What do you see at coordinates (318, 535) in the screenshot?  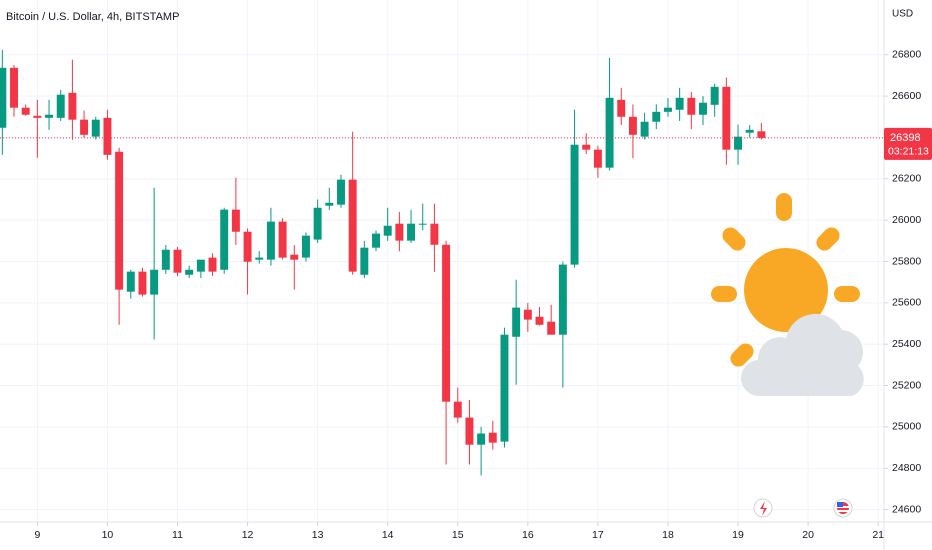 I see `x-tick-label: 13` at bounding box center [318, 535].